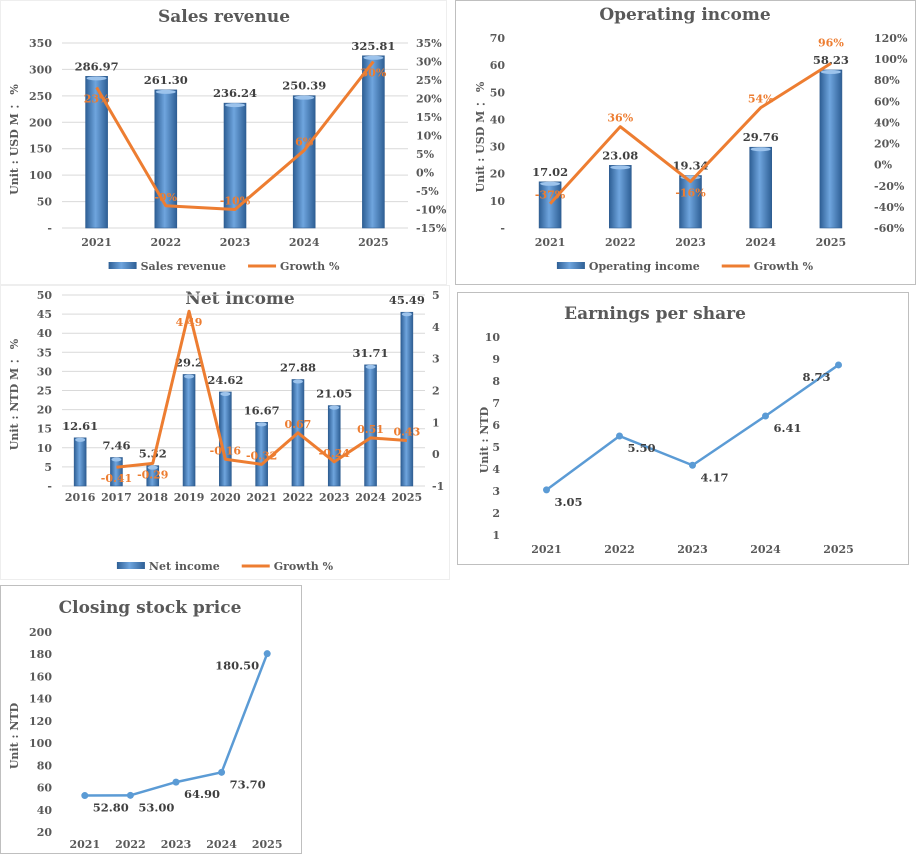 This screenshot has width=919, height=858. I want to click on y-tick-label: 30, so click(45, 371).